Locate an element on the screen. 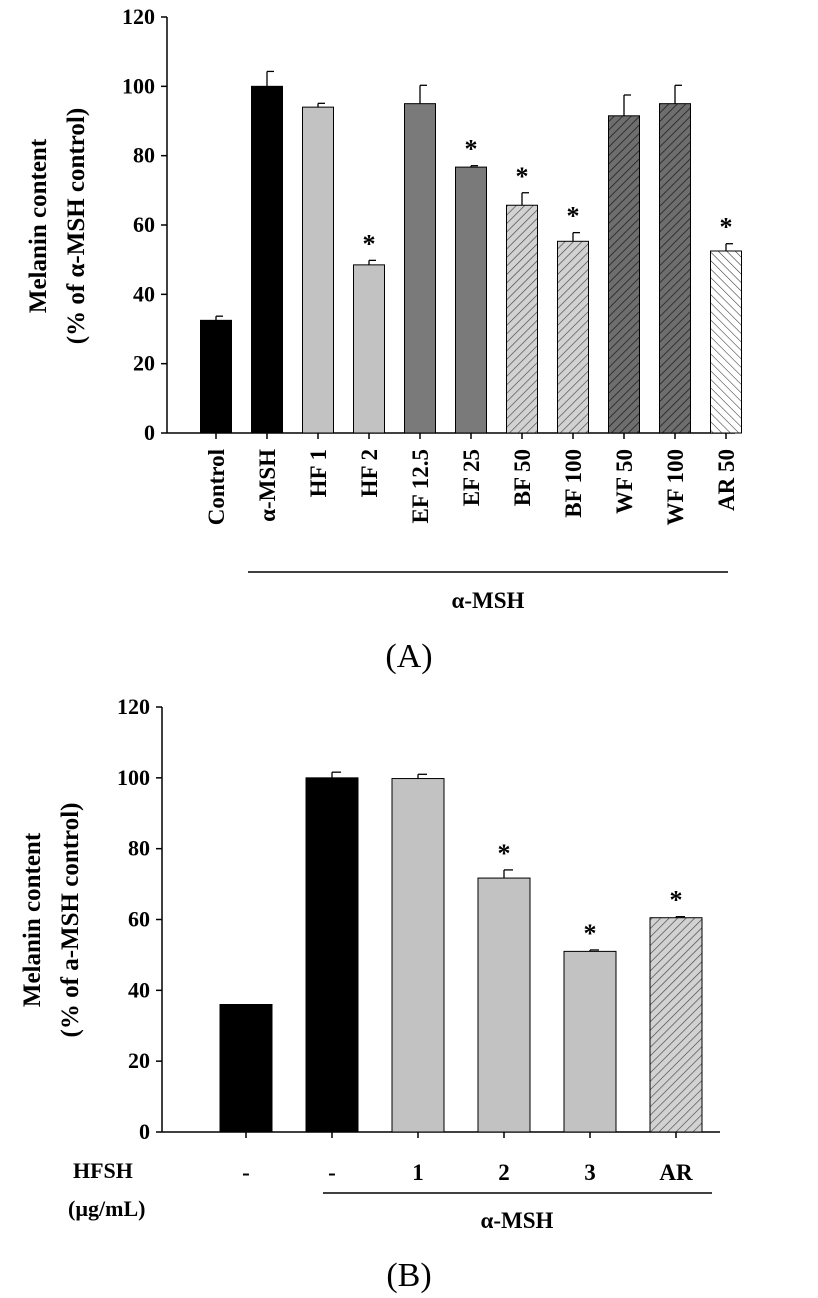 Image resolution: width=818 pixels, height=1298 pixels. panel-a-ytick-label: 100 is located at coordinates (138, 85).